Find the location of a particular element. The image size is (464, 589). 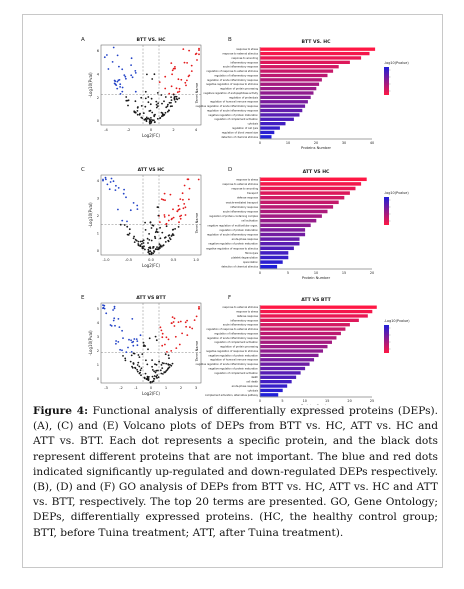

volcano-plot-area is located at coordinates (151, 343).